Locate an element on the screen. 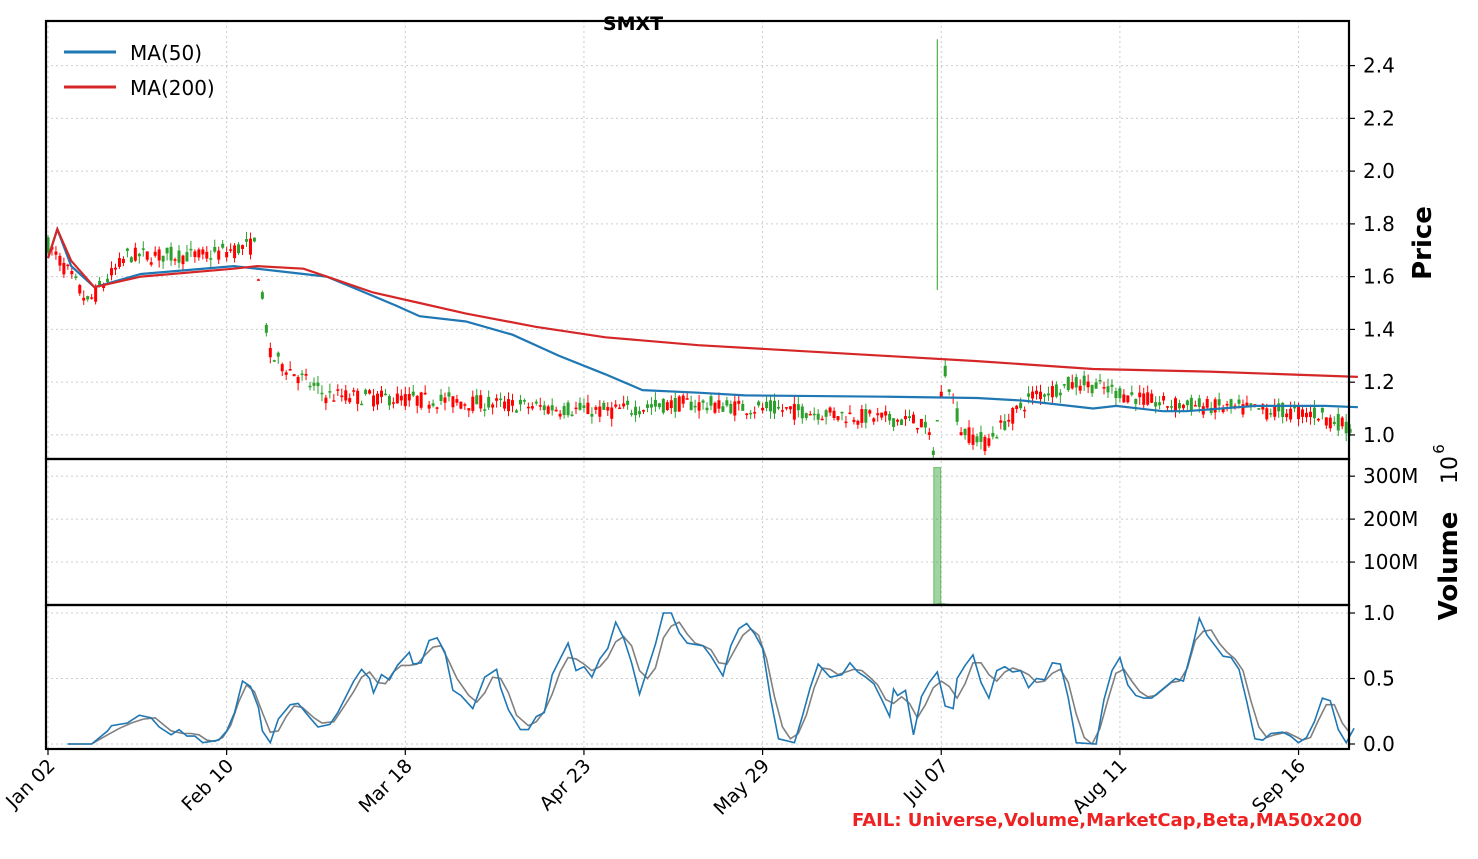 This screenshot has height=859, width=1478. volume-tick-label: 300M is located at coordinates (1390, 476).